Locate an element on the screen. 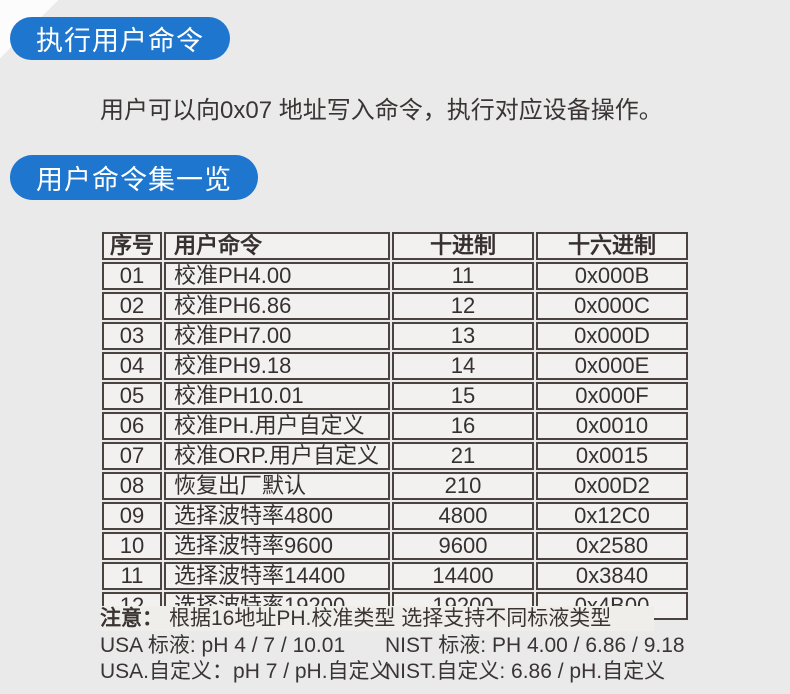 This screenshot has height=694, width=790. cell-command: 校准PH6.86 is located at coordinates (277, 306).